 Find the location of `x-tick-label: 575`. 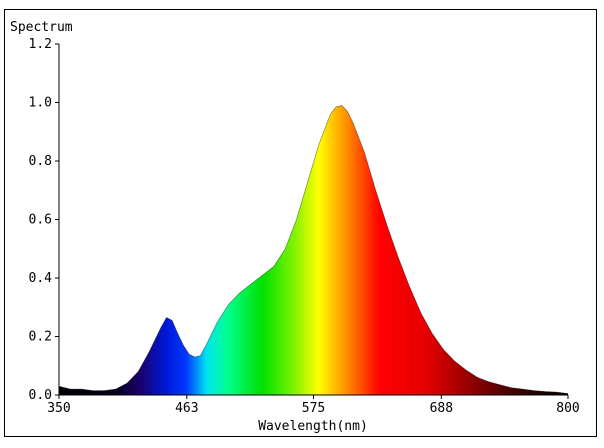

x-tick-label: 575 is located at coordinates (313, 408).